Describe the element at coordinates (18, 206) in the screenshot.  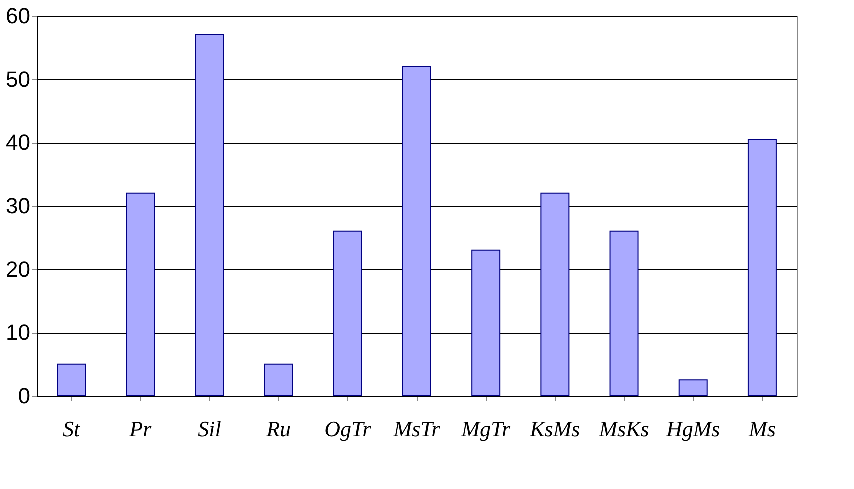
I see `y-tick-label: 30` at that location.